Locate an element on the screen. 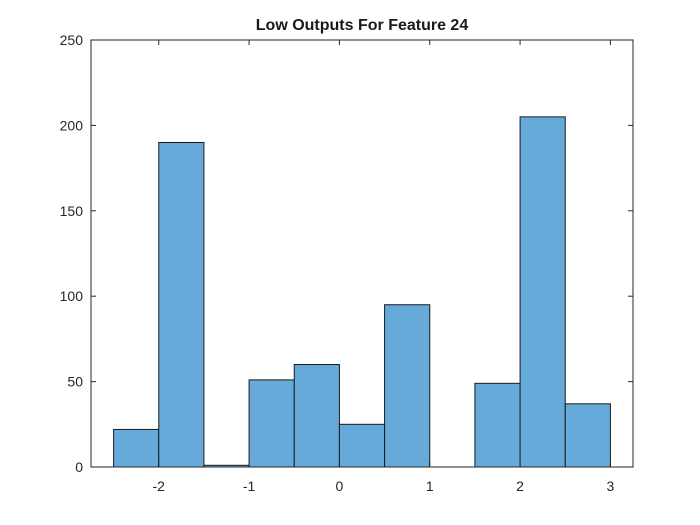 This screenshot has width=700, height=525. y-tick-label: 250 is located at coordinates (72, 40).